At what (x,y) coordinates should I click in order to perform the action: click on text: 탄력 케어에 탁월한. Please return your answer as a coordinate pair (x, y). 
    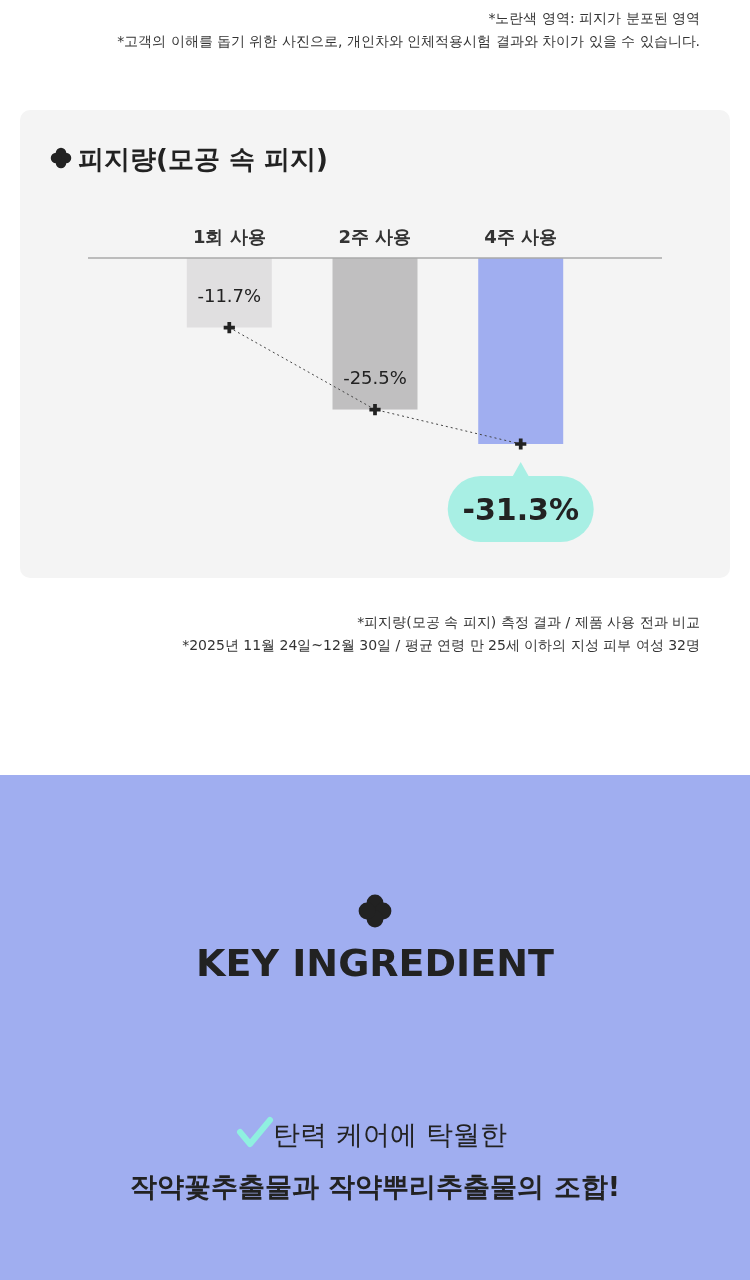
    Looking at the image, I should click on (390, 1134).